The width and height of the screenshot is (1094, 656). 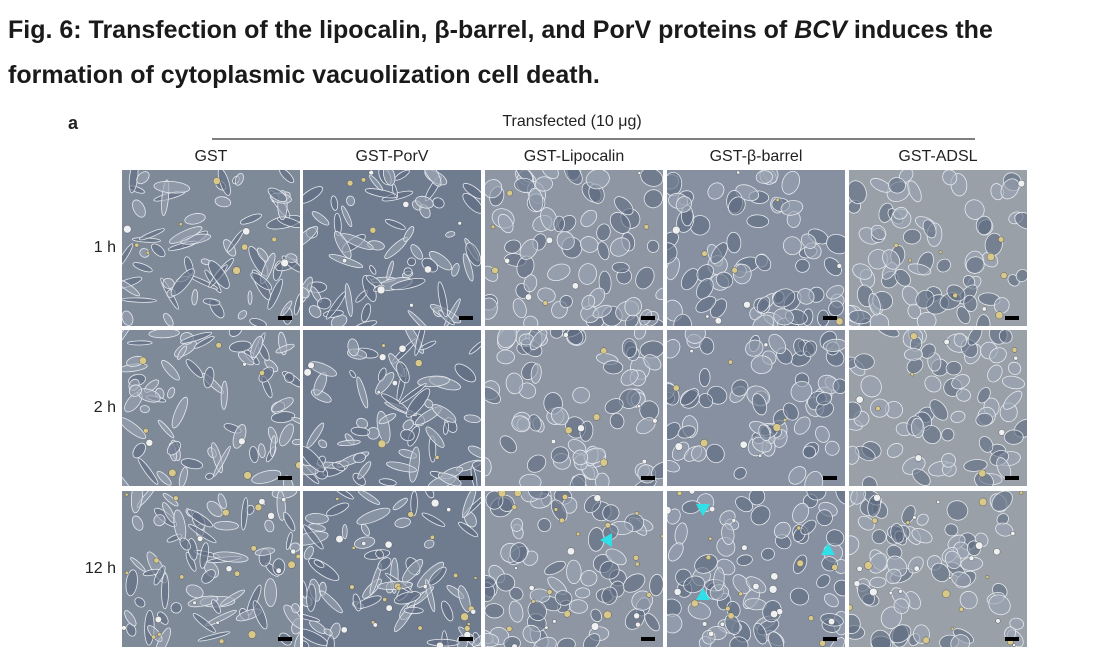 What do you see at coordinates (105, 407) in the screenshot?
I see `row-label: 2 h` at bounding box center [105, 407].